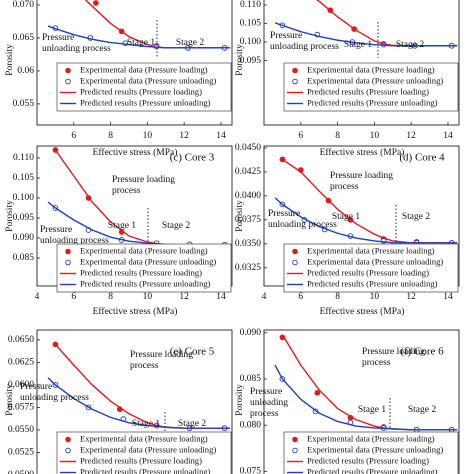  Describe the element at coordinates (37, 297) in the screenshot. I see `x-tick-label: 4` at that location.